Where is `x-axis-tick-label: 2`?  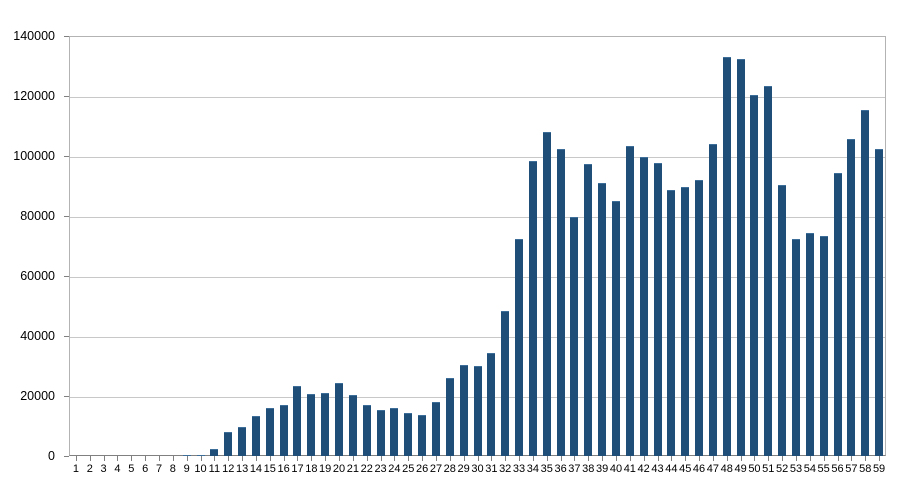
x-axis-tick-label: 2 is located at coordinates (89, 469).